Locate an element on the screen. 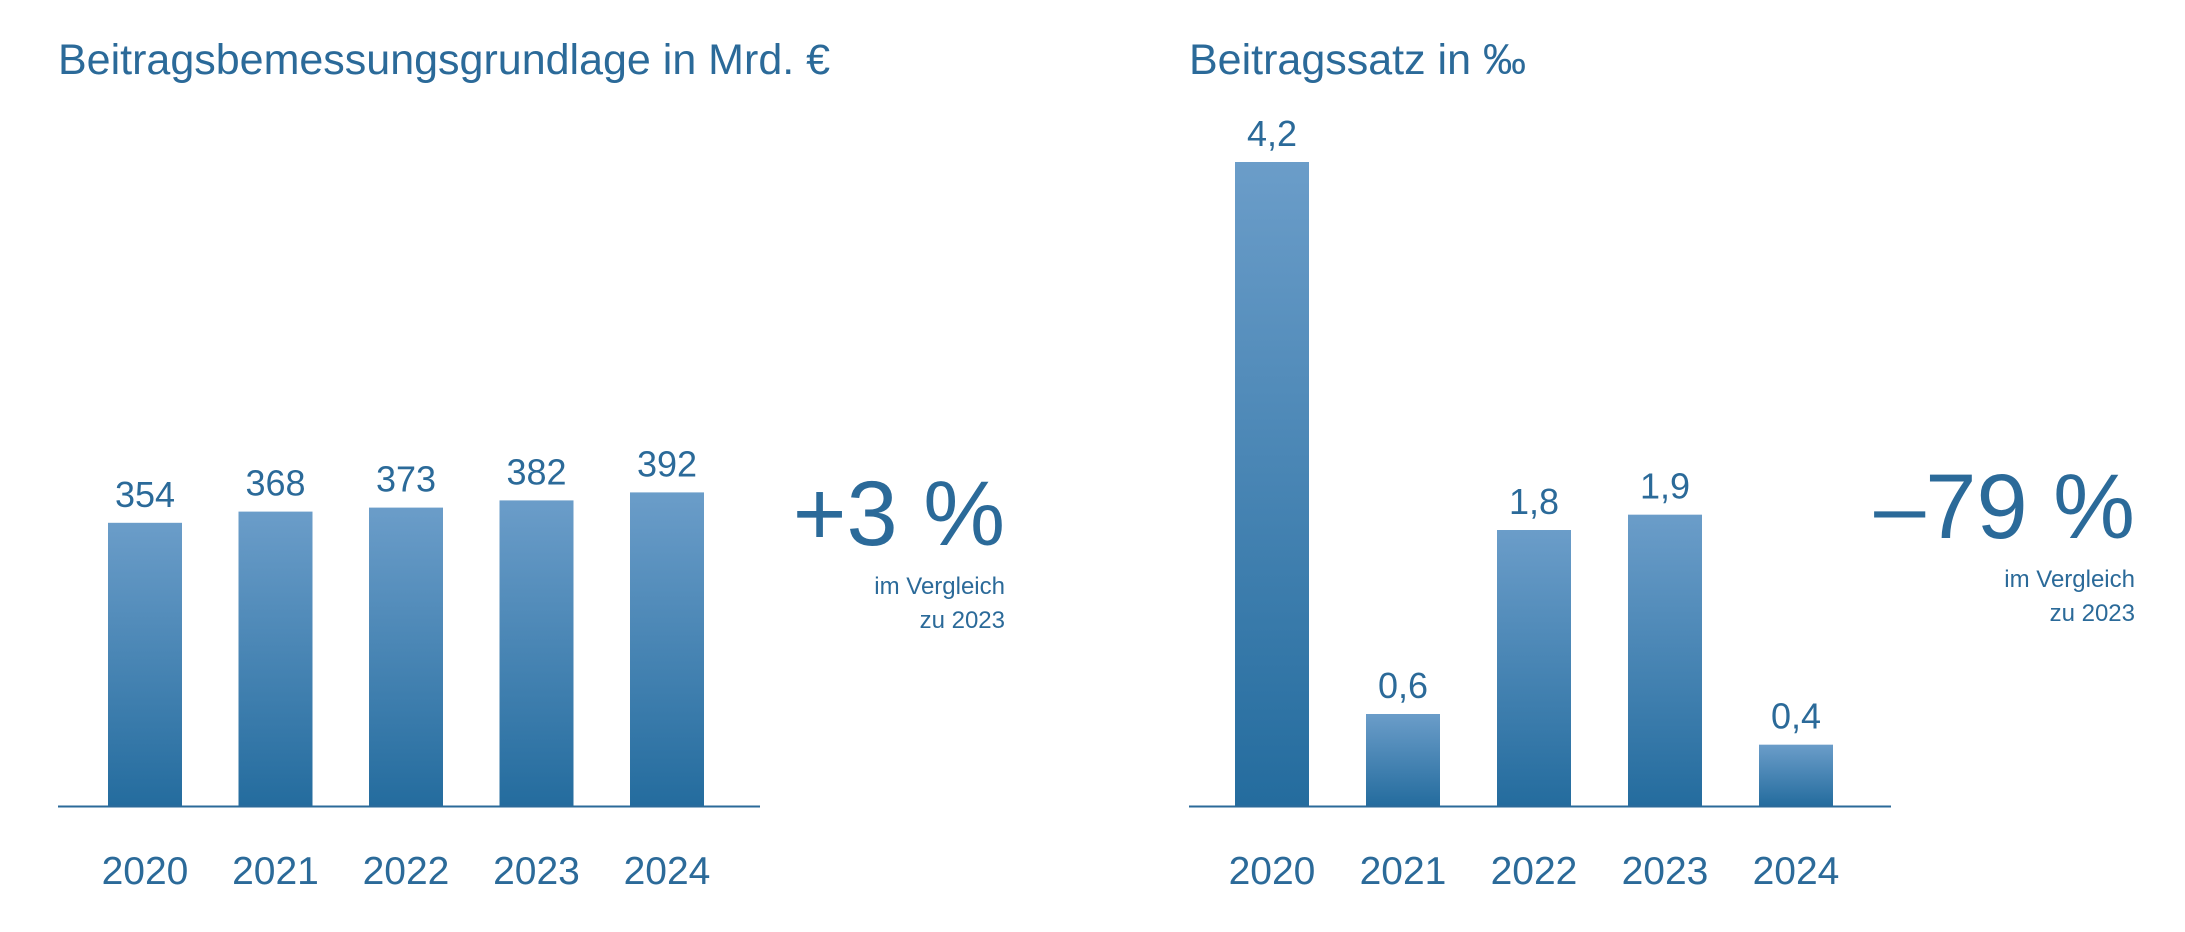  change-indicator: –79 % im Vergleich zu 2023 is located at coordinates (2004, 546).